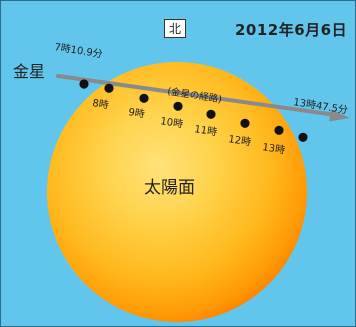 The width and height of the screenshot is (356, 327). What do you see at coordinates (172, 122) in the screenshot?
I see `hour-label: 10時` at bounding box center [172, 122].